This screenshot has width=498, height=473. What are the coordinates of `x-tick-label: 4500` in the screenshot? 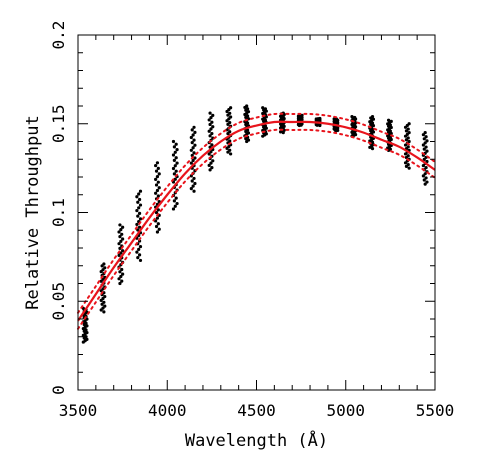 It's located at (256, 410).